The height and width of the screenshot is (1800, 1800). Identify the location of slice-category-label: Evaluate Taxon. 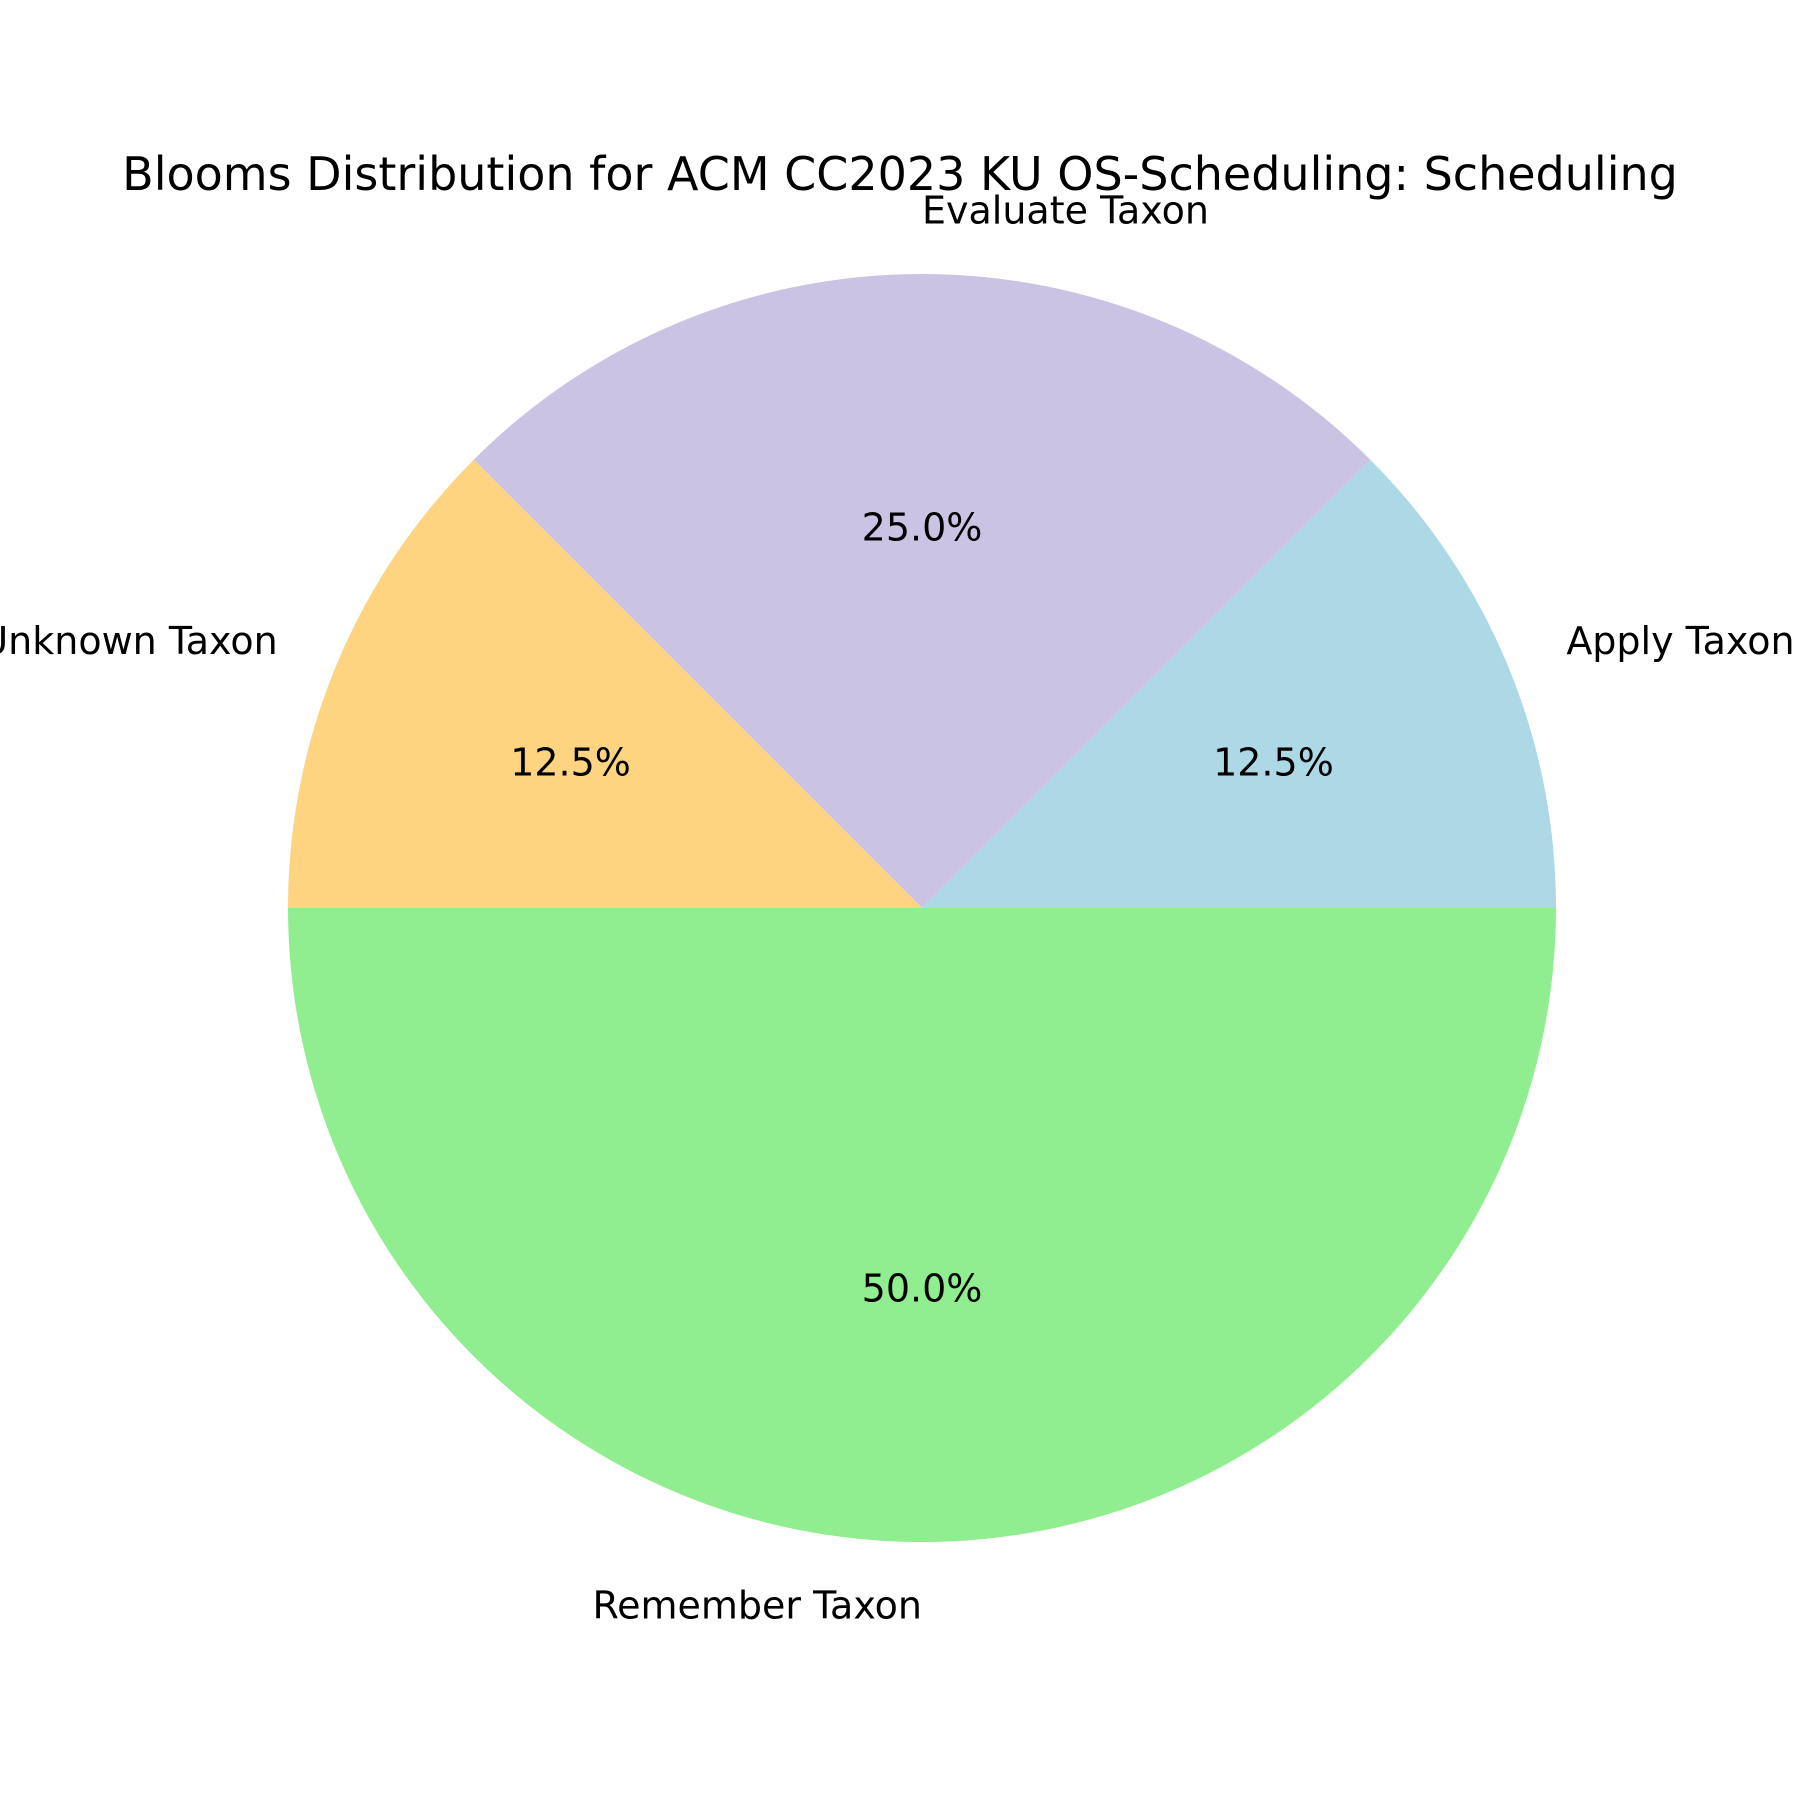
(1065, 211).